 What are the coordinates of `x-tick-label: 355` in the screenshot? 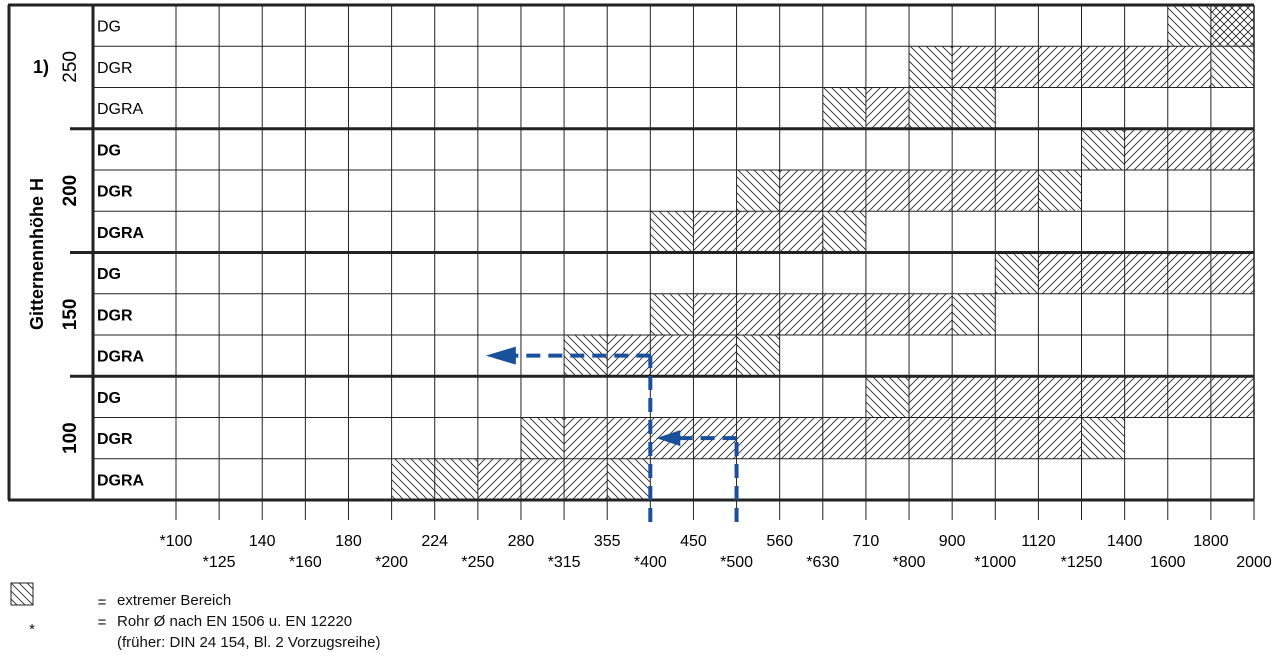 It's located at (607, 541).